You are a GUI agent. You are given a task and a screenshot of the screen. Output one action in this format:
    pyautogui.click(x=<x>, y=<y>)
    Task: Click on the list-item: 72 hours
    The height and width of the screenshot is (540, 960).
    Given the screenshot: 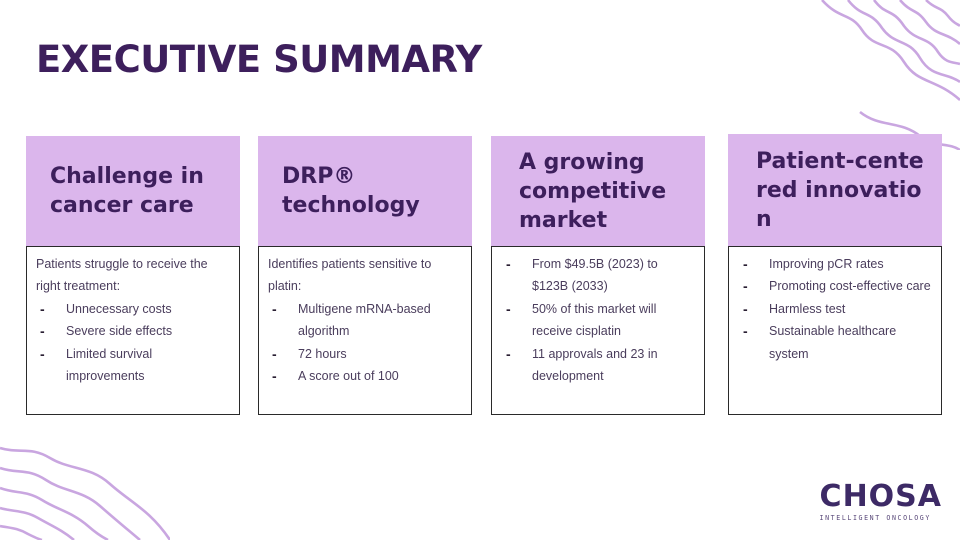 What is the action you would take?
    pyautogui.click(x=365, y=354)
    